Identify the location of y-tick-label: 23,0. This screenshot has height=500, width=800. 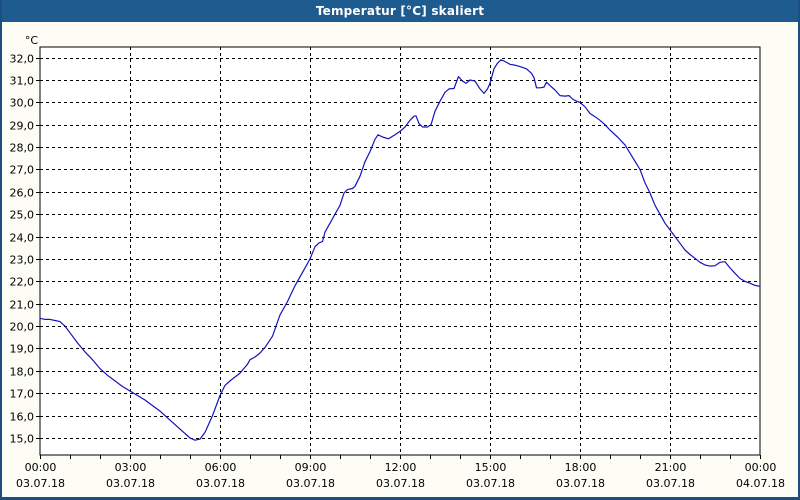
(22, 260).